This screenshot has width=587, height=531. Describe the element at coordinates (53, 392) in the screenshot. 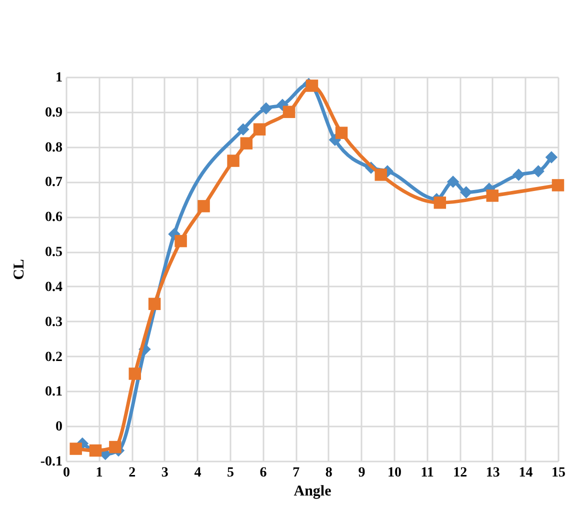

I see `y-tick-label: 0.1` at that location.